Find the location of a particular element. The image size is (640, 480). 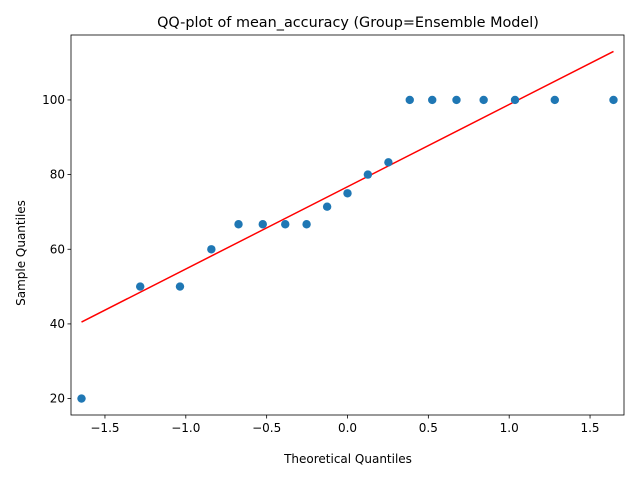

y-tick-label: 40 is located at coordinates (57, 324).